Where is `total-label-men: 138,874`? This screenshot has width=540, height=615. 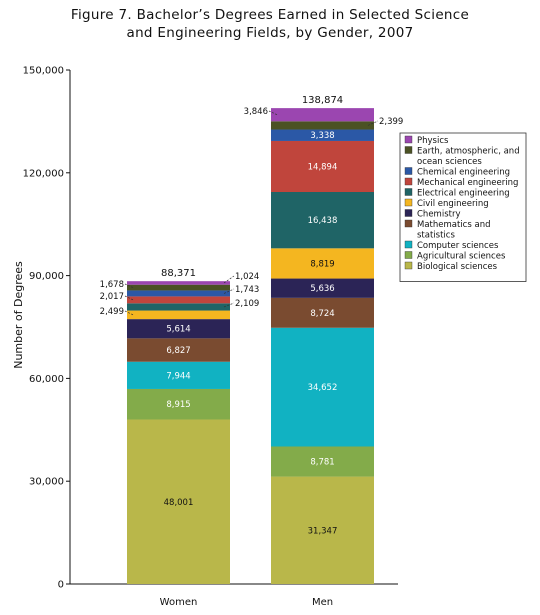
total-label-men: 138,874 is located at coordinates (322, 100).